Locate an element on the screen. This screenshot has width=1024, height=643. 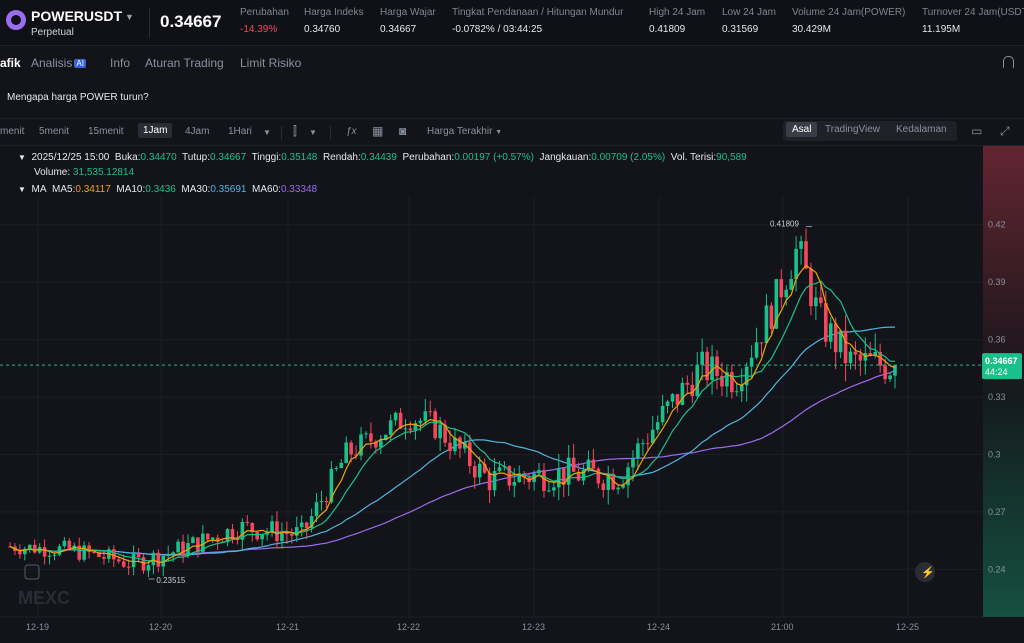
stat-label: Harga Wajar is located at coordinates (408, 12).